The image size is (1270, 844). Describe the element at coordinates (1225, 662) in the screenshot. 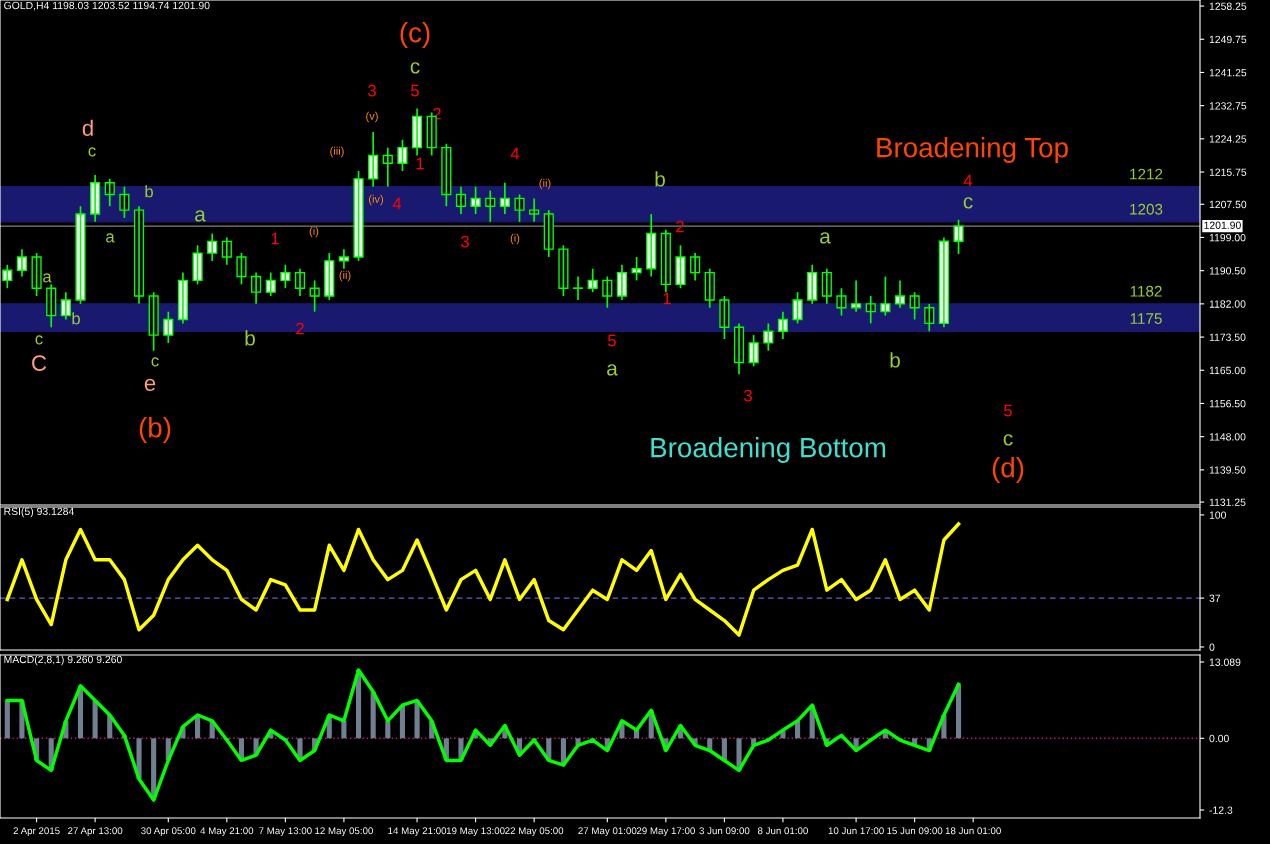

I see `y-tick-label: 13.089` at that location.